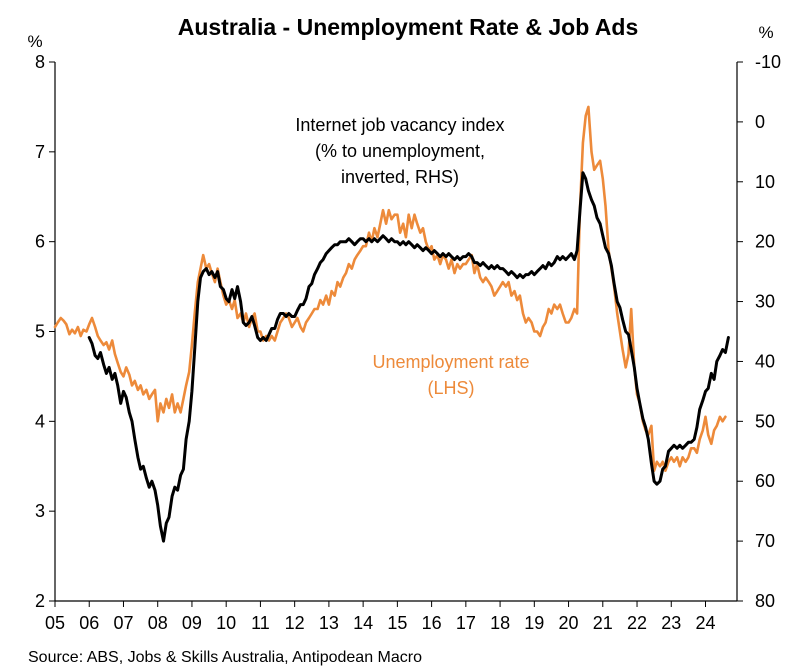  Describe the element at coordinates (432, 623) in the screenshot. I see `x-axis-tick-label: 16` at that location.